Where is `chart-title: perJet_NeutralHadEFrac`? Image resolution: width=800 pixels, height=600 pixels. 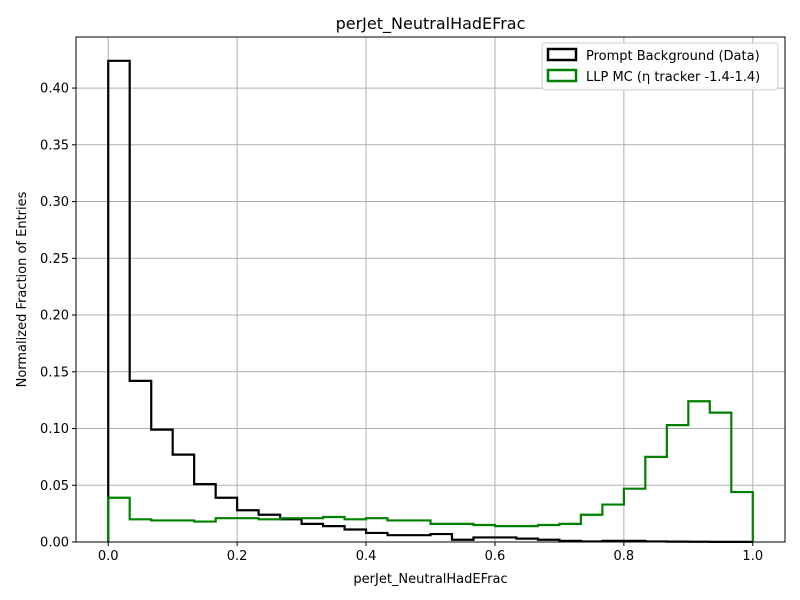 chart-title: perJet_NeutralHadEFrac is located at coordinates (431, 24).